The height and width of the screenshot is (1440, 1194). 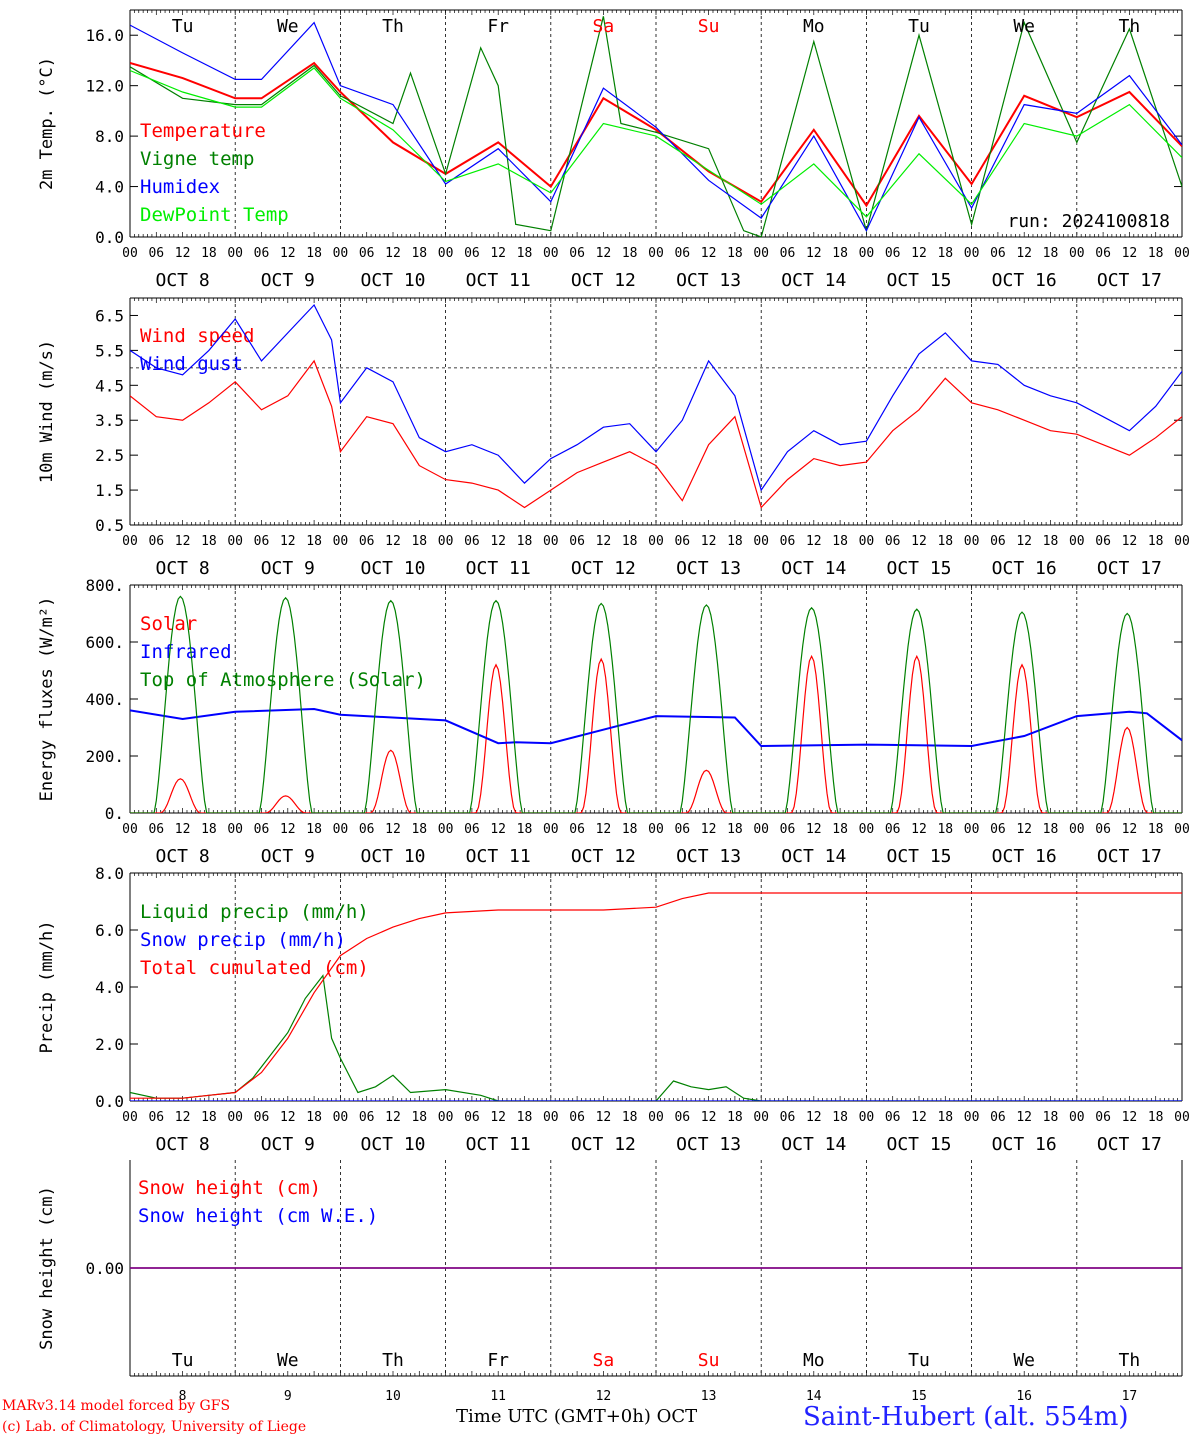 What do you see at coordinates (656, 727) in the screenshot?
I see `series-line-infrared` at bounding box center [656, 727].